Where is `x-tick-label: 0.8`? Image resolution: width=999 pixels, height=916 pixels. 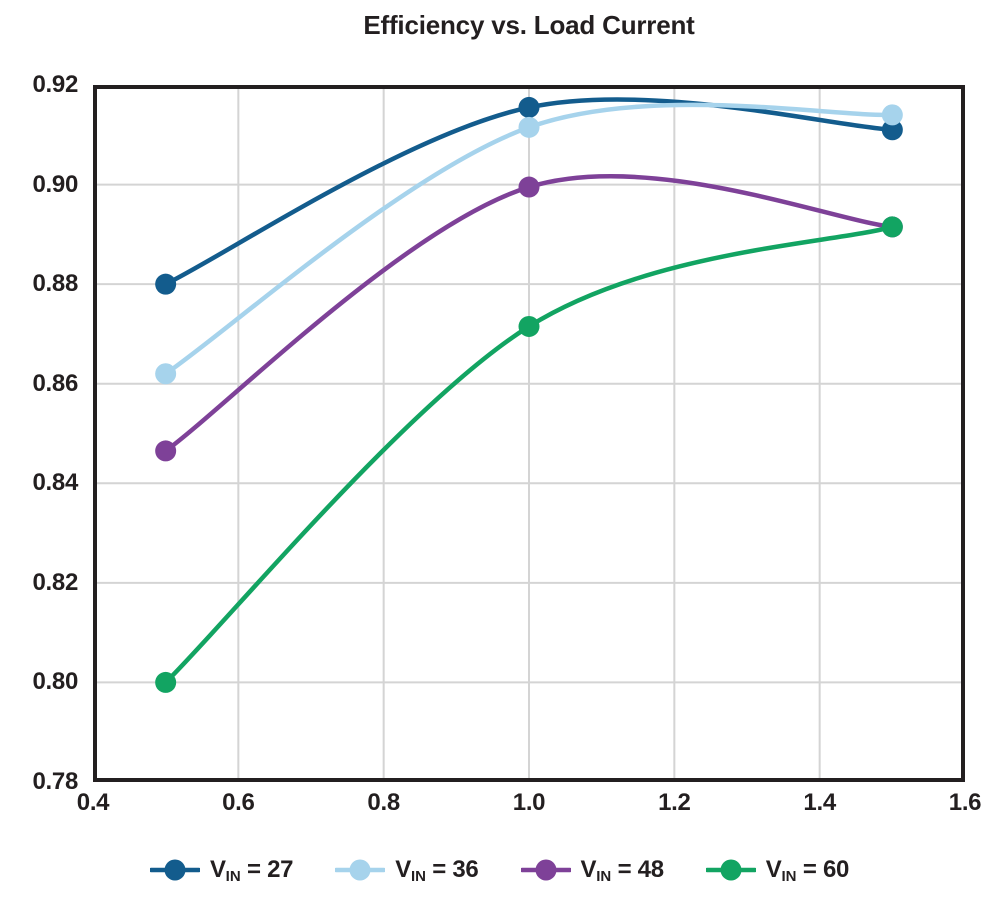
x-tick-label: 0.8 is located at coordinates (383, 802).